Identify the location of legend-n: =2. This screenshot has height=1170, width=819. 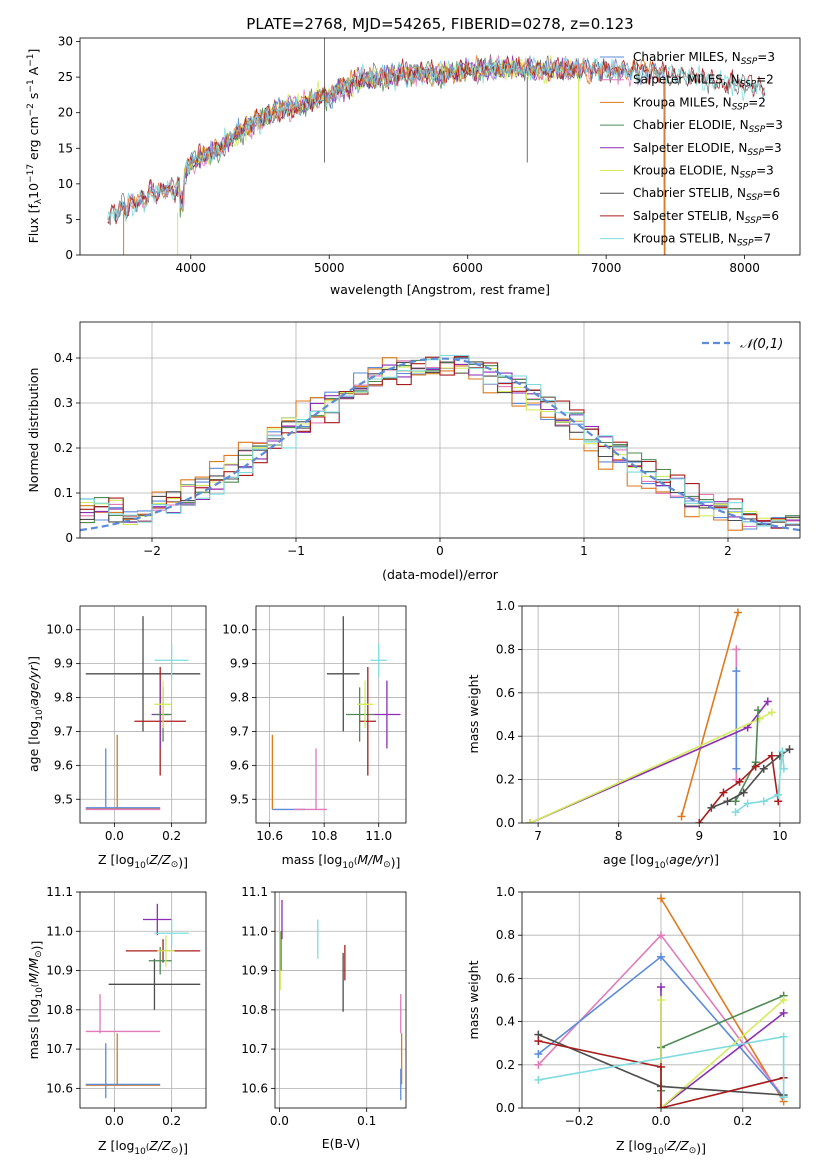
(765, 80).